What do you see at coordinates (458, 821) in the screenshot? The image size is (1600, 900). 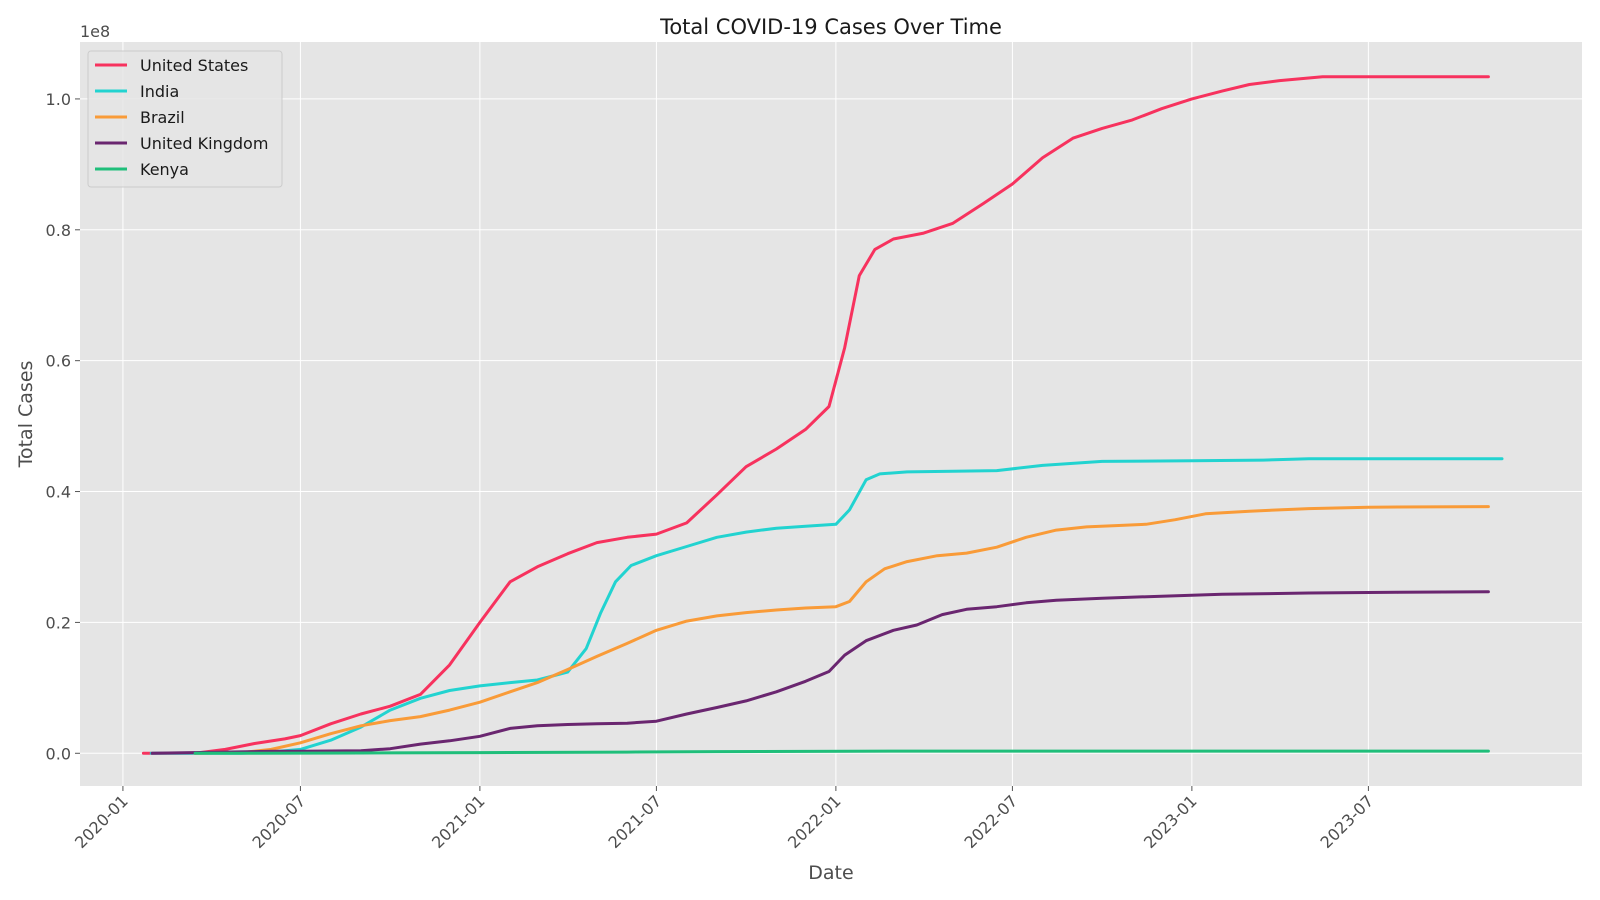 I see `x-tick-label: 2021-01` at bounding box center [458, 821].